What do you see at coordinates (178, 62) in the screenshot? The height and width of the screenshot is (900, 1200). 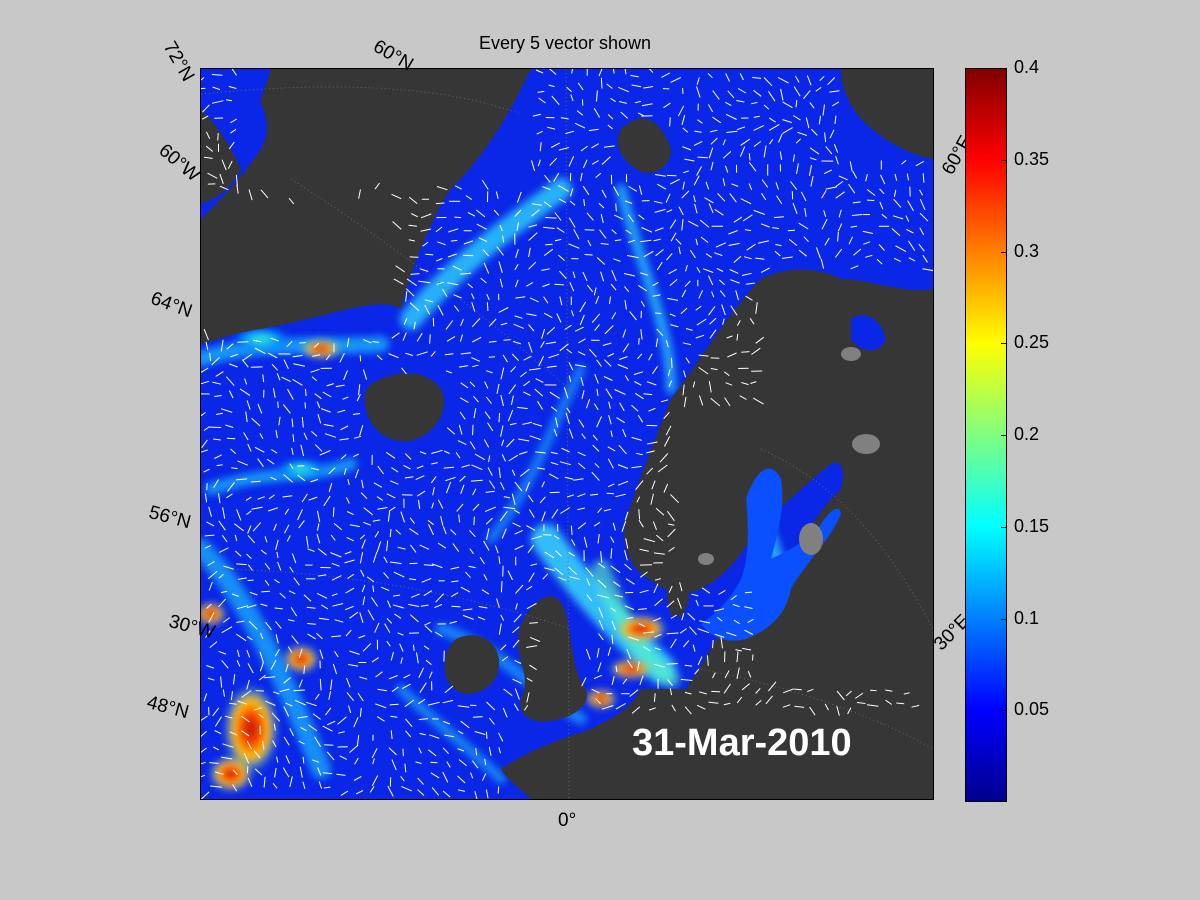 I see `label-lat-72n: 72°N` at bounding box center [178, 62].